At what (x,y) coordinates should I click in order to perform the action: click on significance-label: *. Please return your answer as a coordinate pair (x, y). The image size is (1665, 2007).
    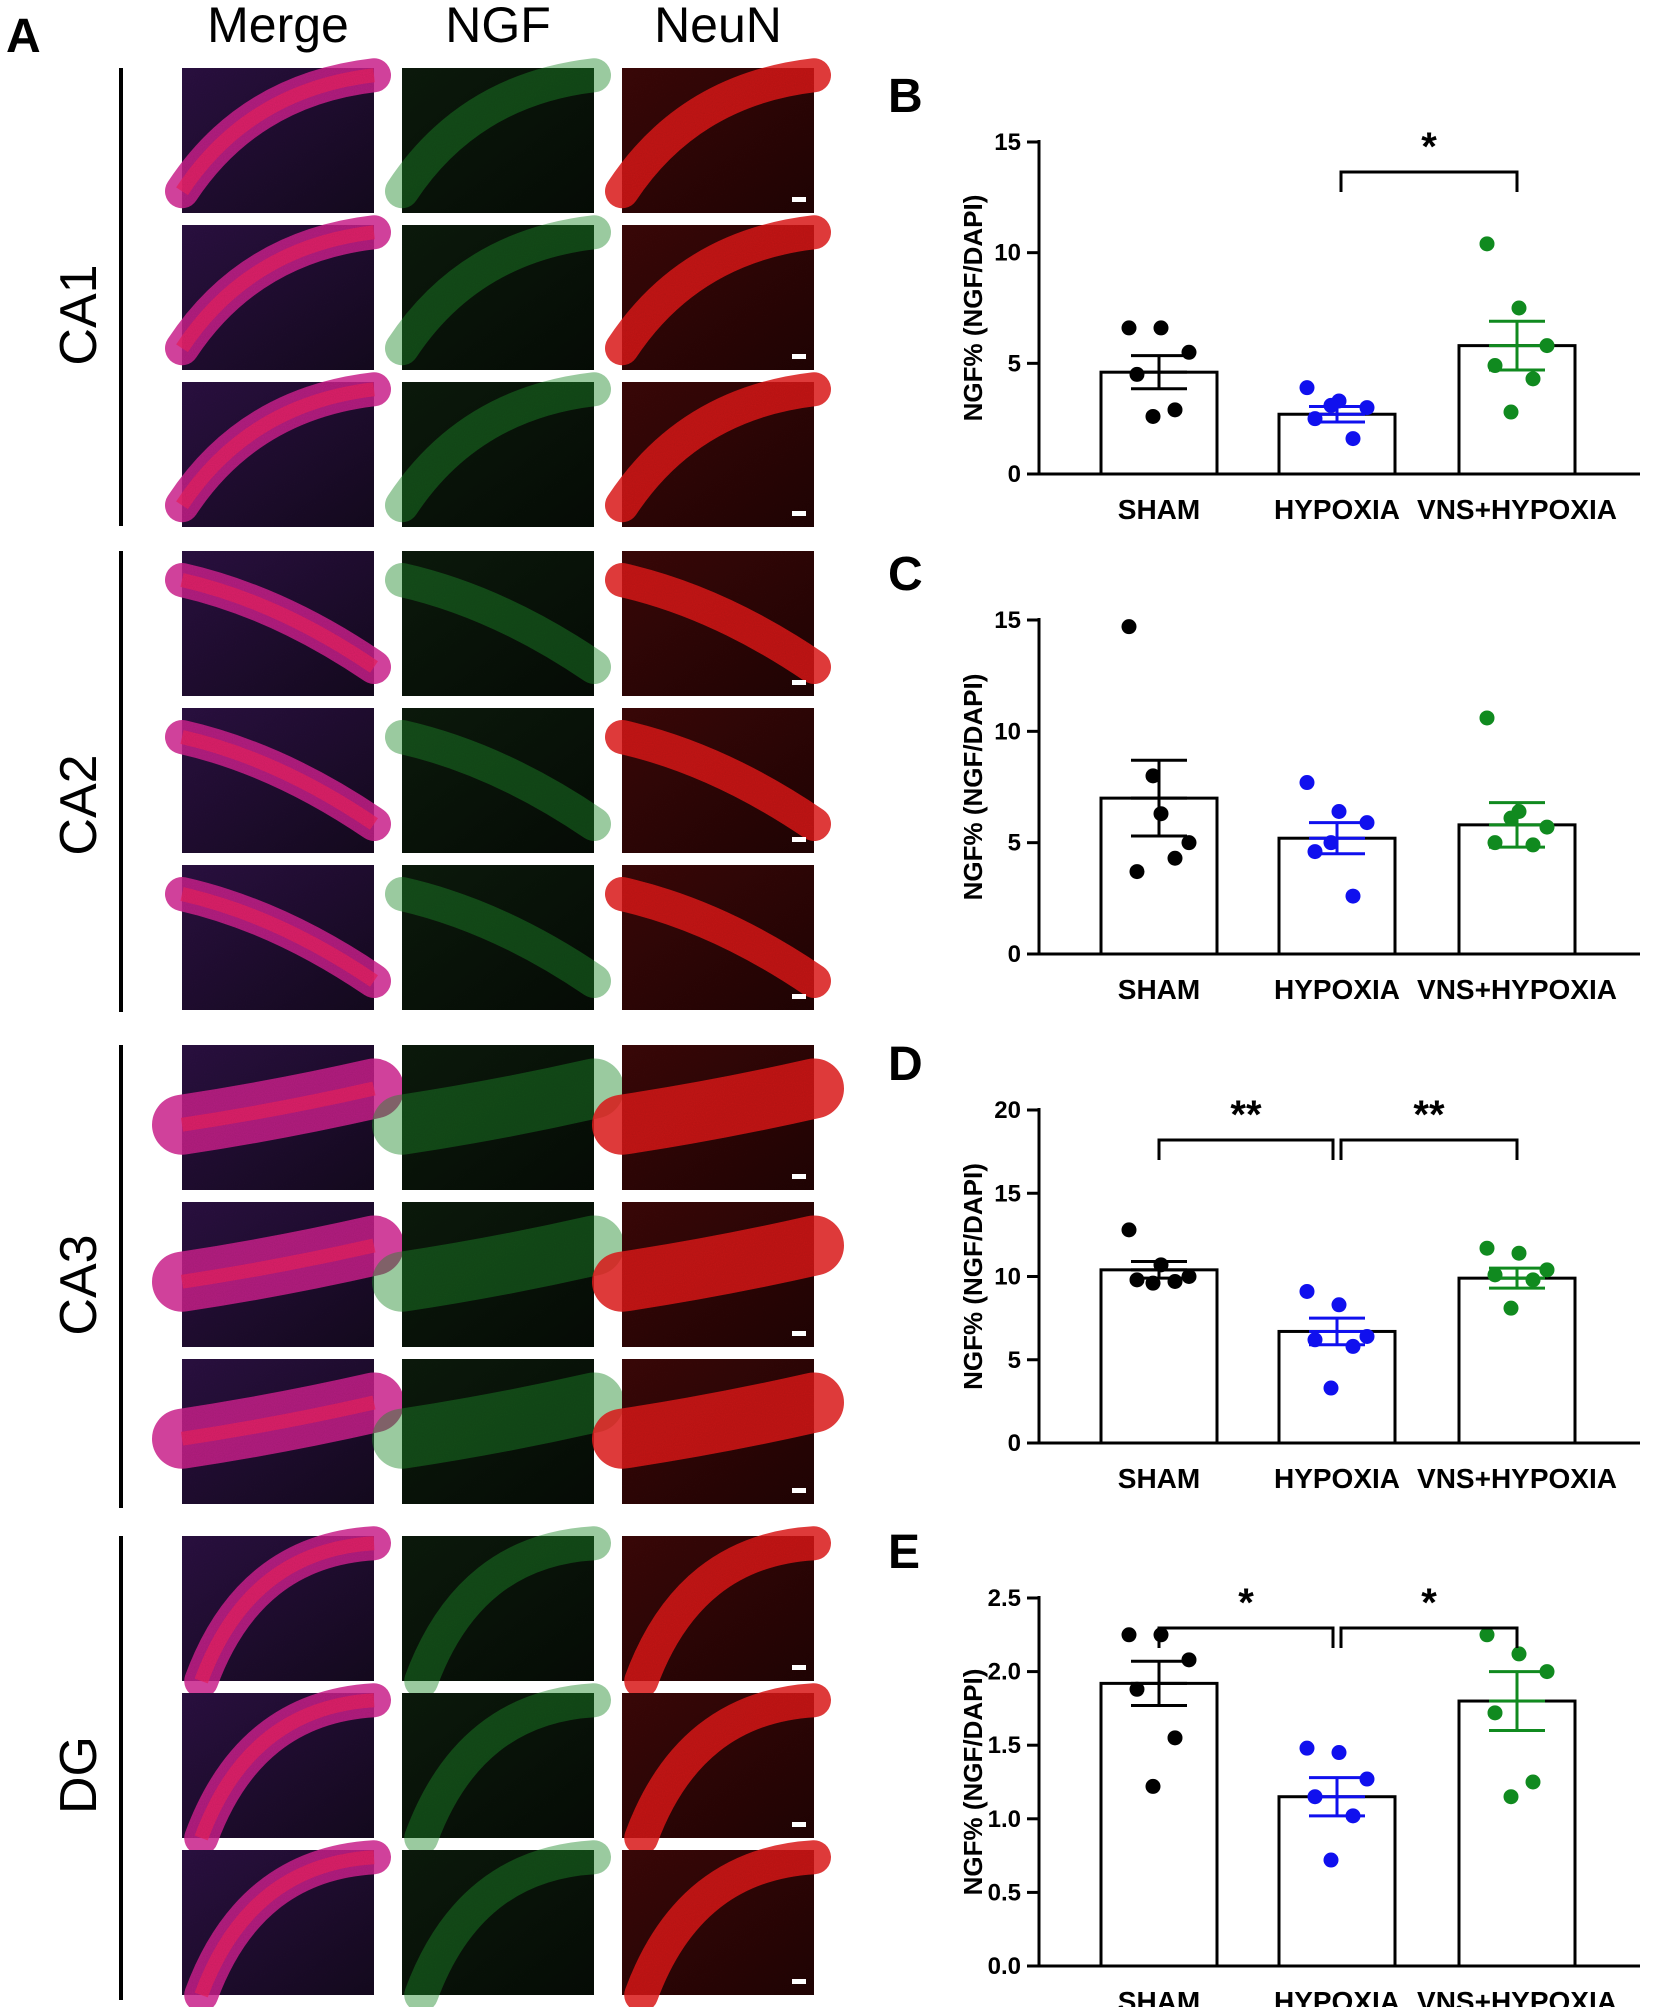
    Looking at the image, I should click on (1246, 1603).